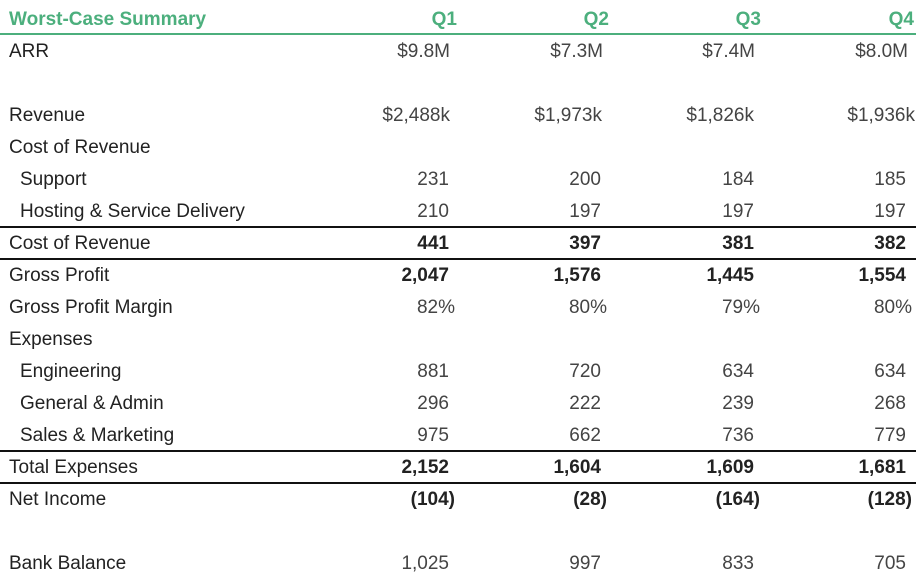 The height and width of the screenshot is (588, 924). Describe the element at coordinates (890, 435) in the screenshot. I see `cell-q4: 779` at that location.